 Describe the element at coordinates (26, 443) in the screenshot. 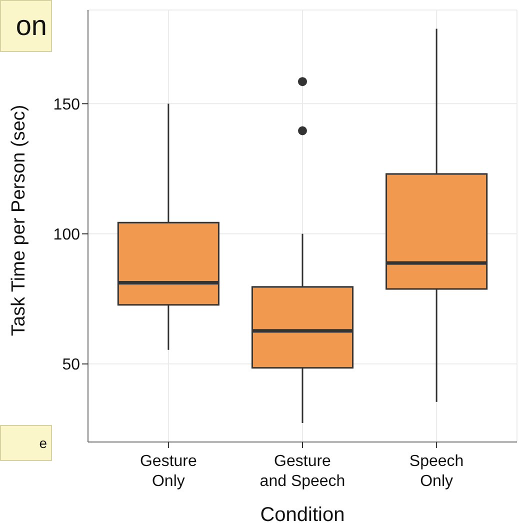

I see `text: e` at that location.